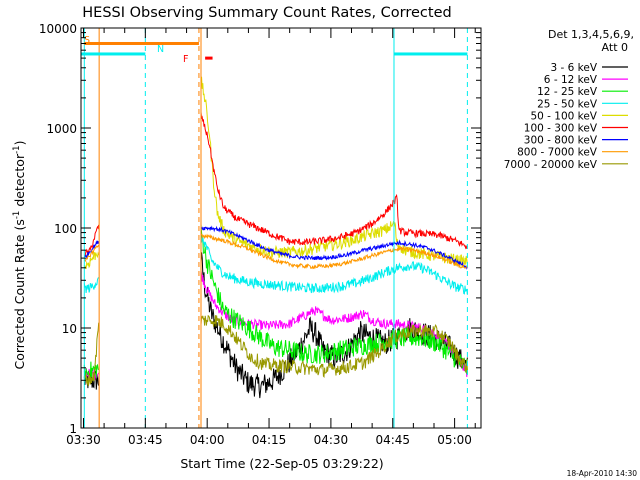  I want to click on y-tick-label: 1, so click(73, 429).